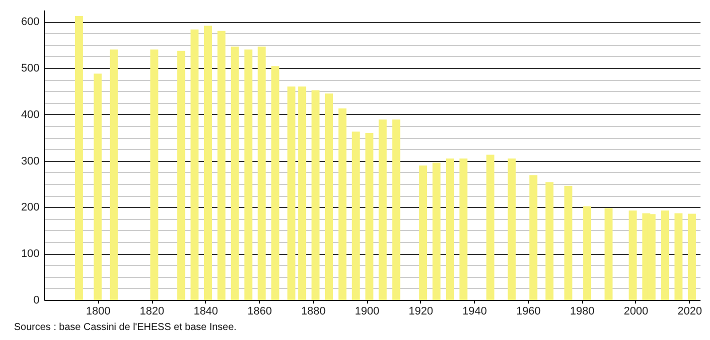  Describe the element at coordinates (98, 312) in the screenshot. I see `x-tick-label: 1800` at that location.